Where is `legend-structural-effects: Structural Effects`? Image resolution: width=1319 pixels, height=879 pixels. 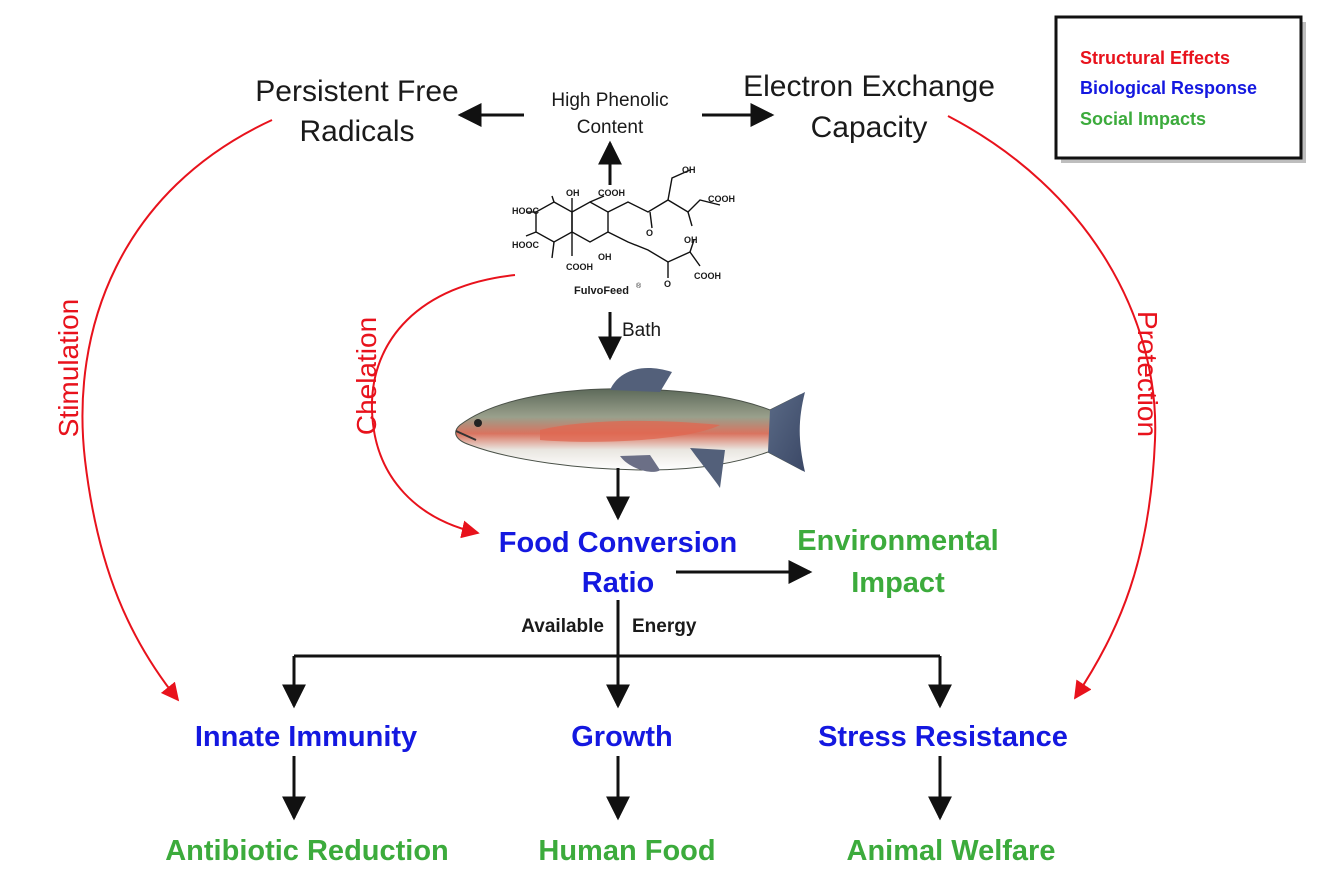
legend-structural-effects: Structural Effects is located at coordinates (1155, 58).